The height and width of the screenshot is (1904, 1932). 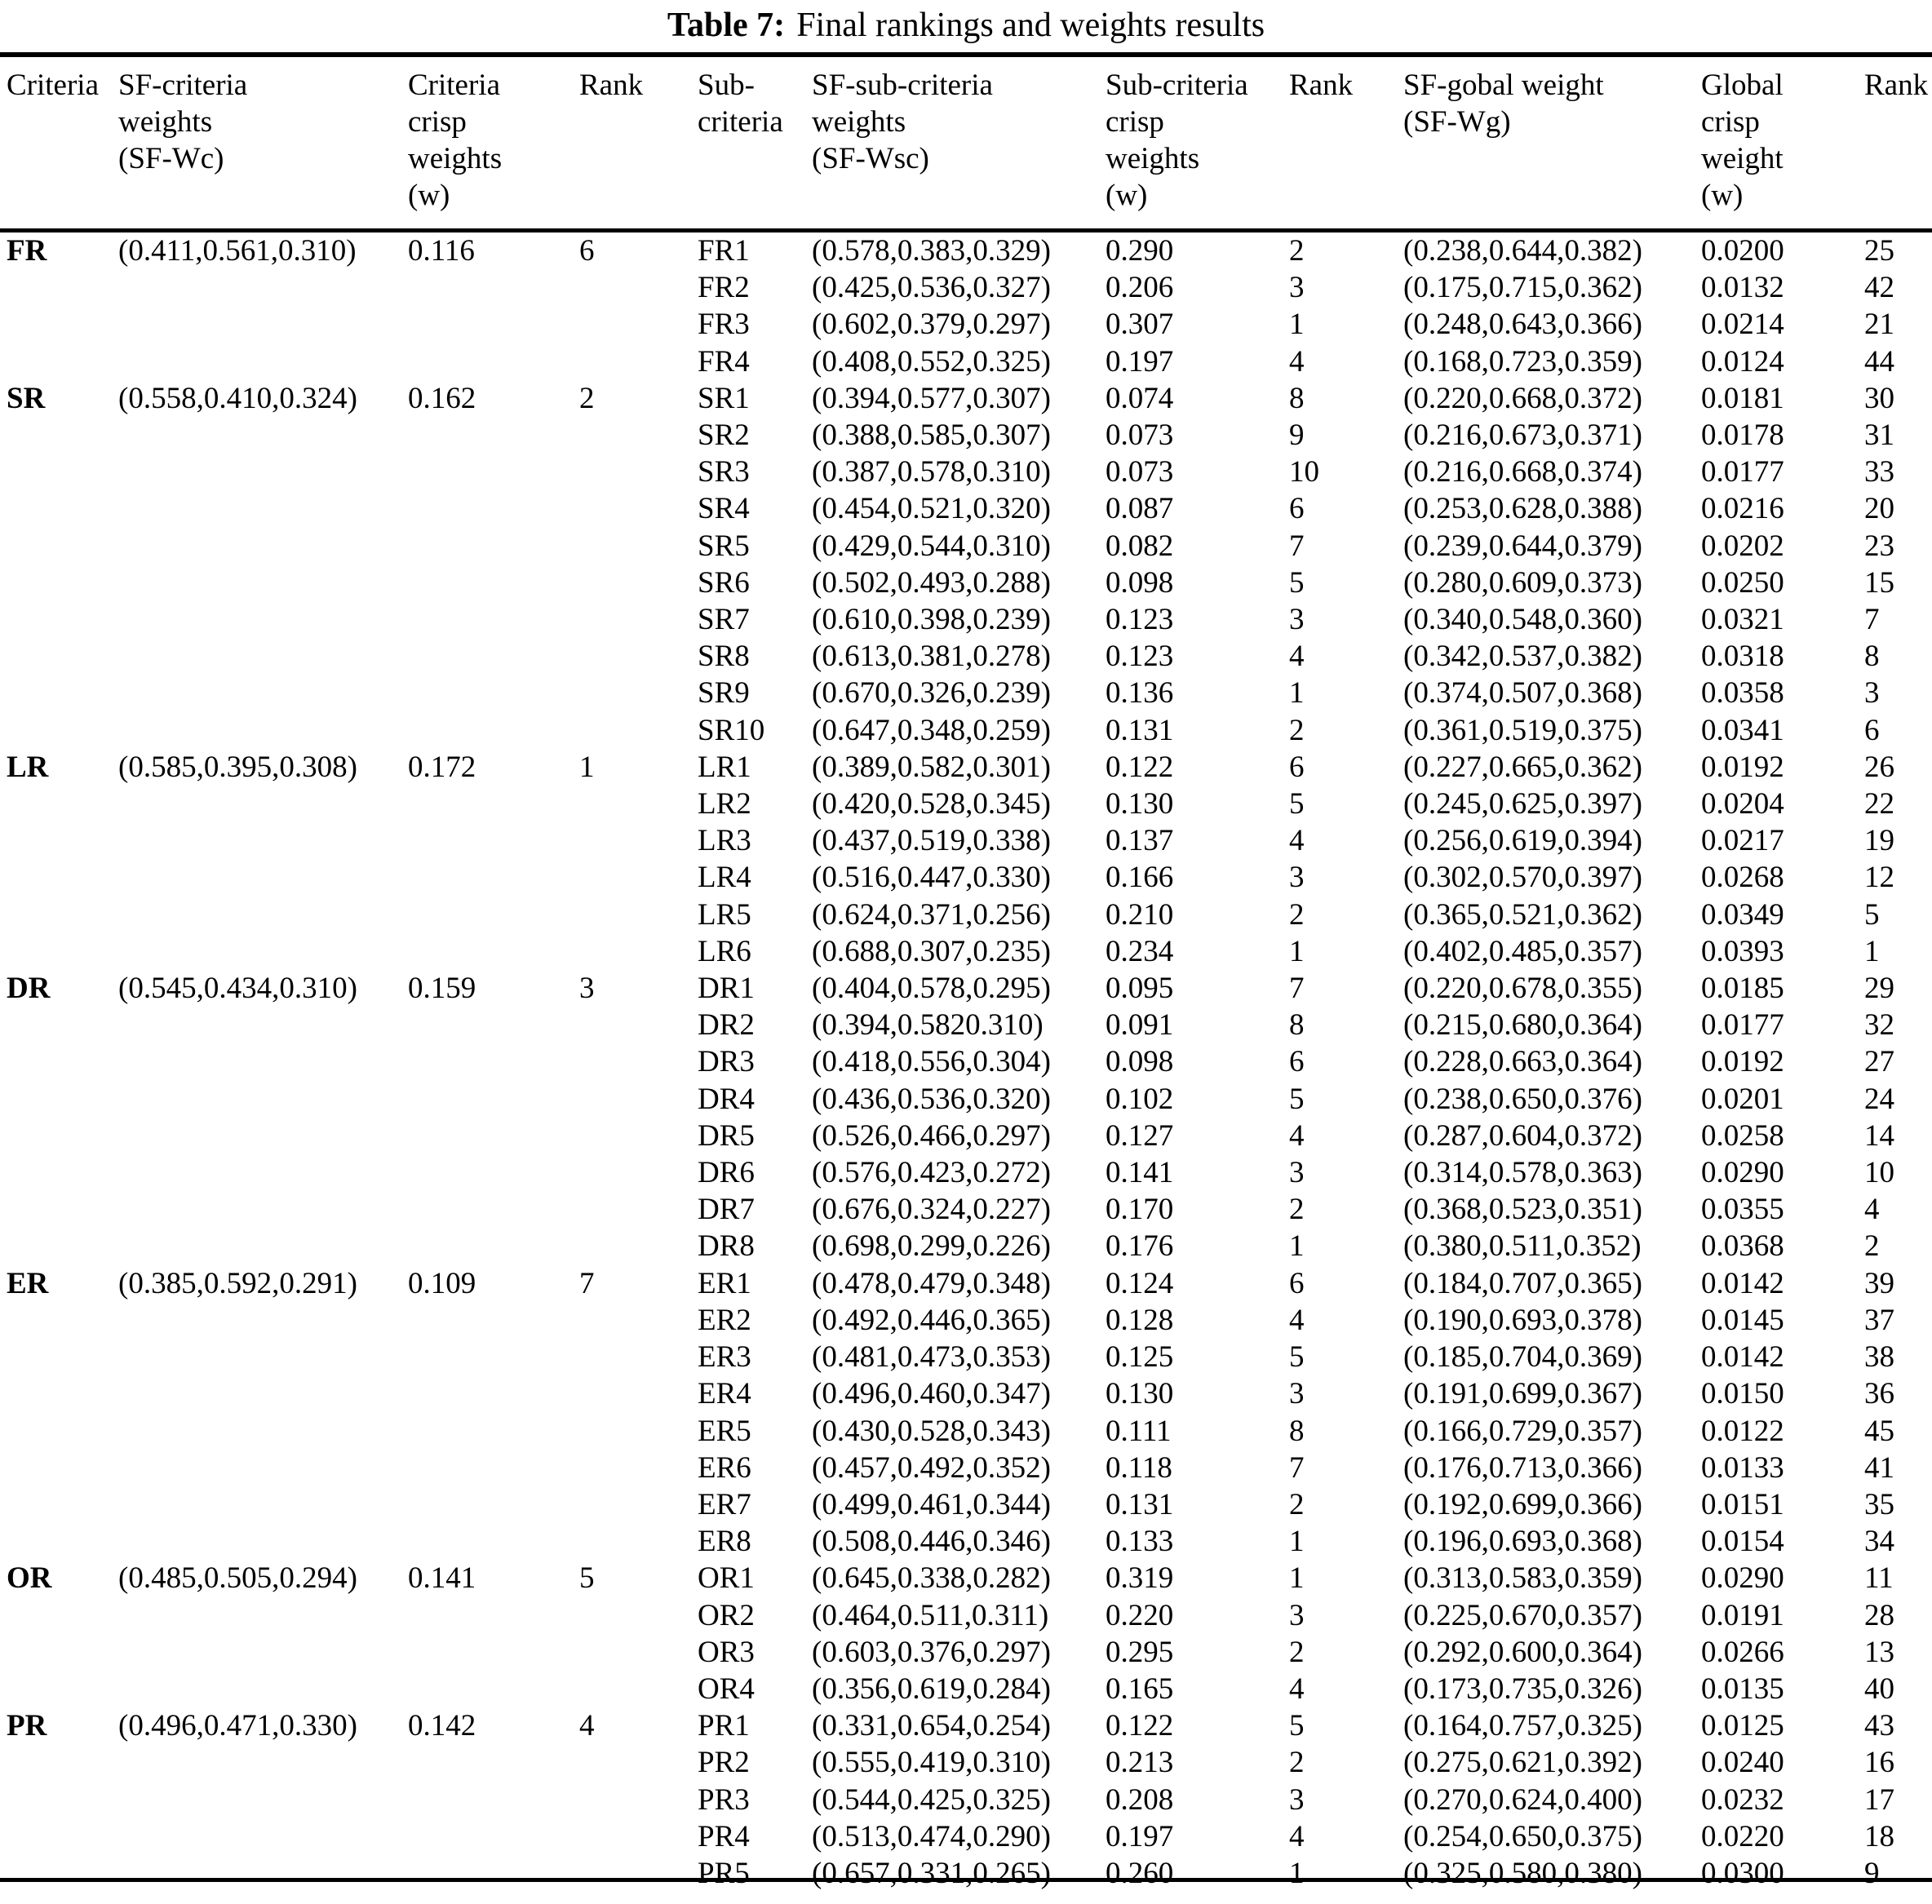 What do you see at coordinates (1523, 1468) in the screenshot?
I see `cell-sf-global-weight: (0.176,0.713,0.366)` at bounding box center [1523, 1468].